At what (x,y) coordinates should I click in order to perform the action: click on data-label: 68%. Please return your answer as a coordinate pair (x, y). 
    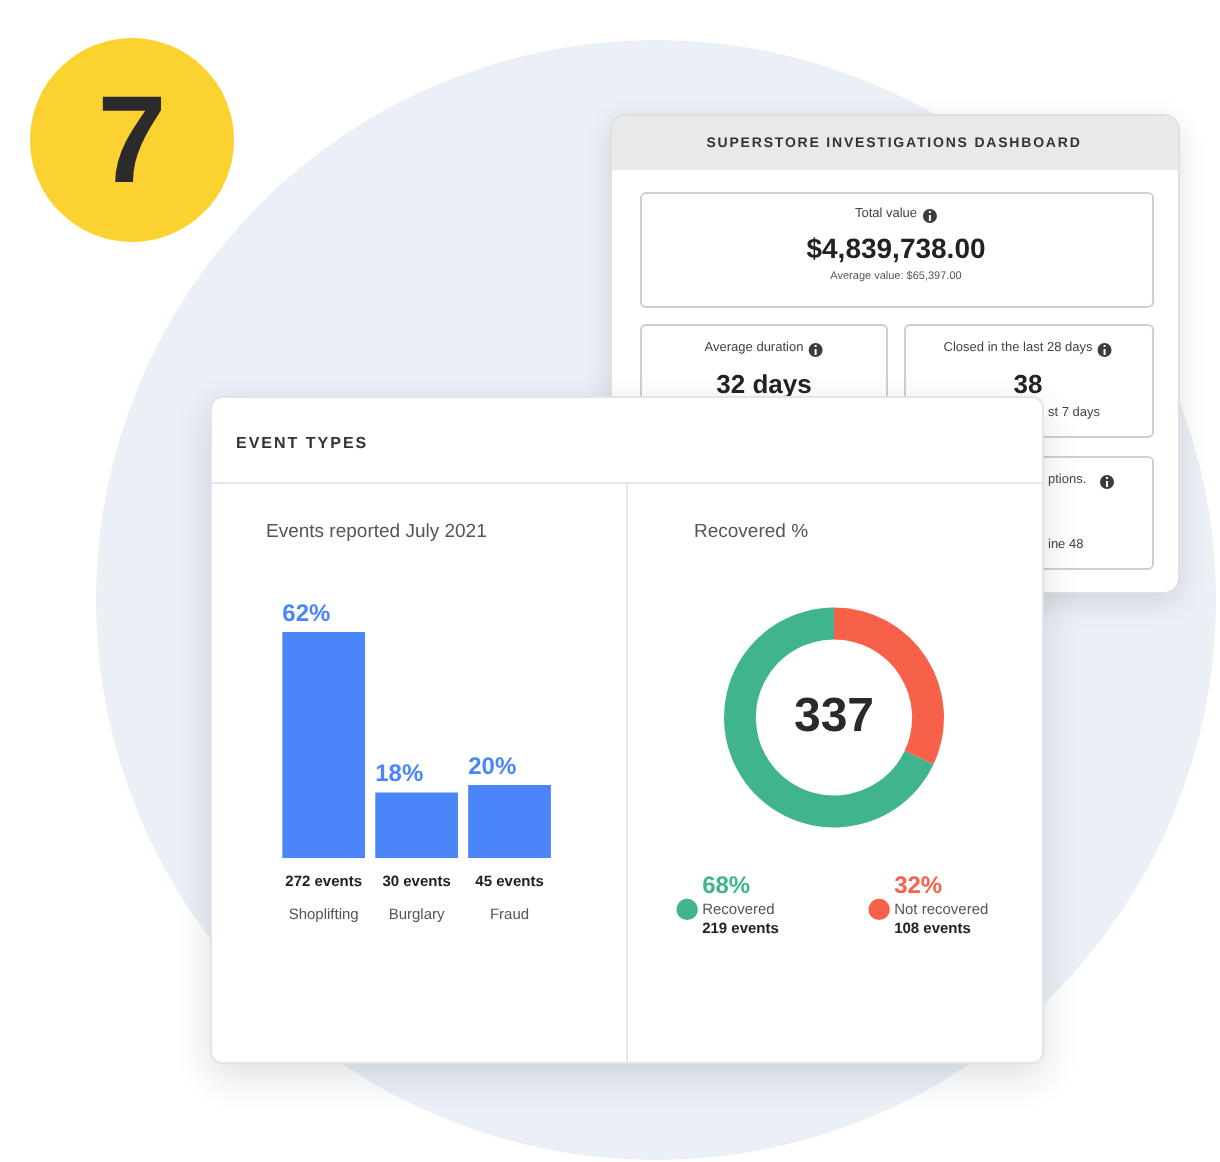
    Looking at the image, I should click on (726, 884).